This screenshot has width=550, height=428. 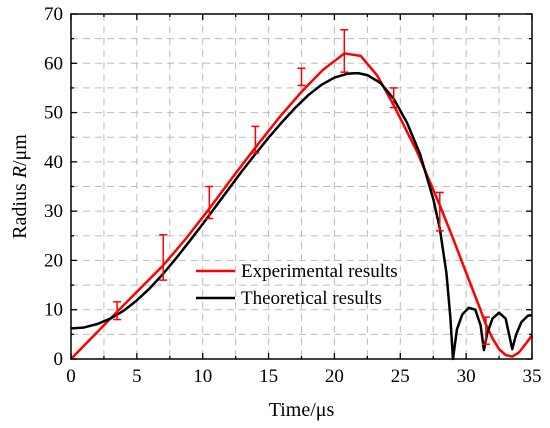 What do you see at coordinates (71, 376) in the screenshot?
I see `x-tick-label: 0` at bounding box center [71, 376].